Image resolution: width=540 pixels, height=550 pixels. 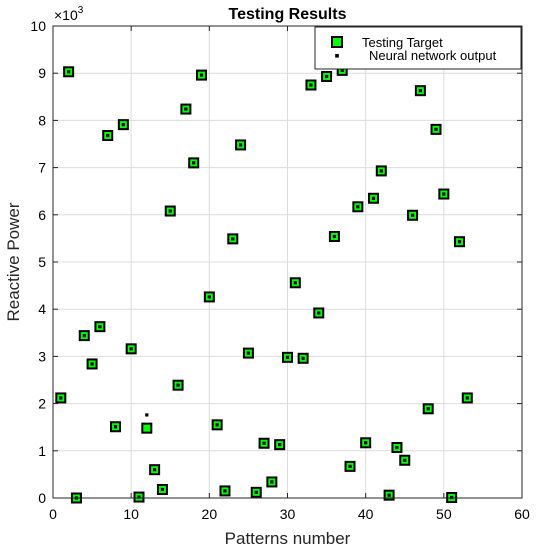 I want to click on y-tick-label: 2, so click(x=42, y=404).